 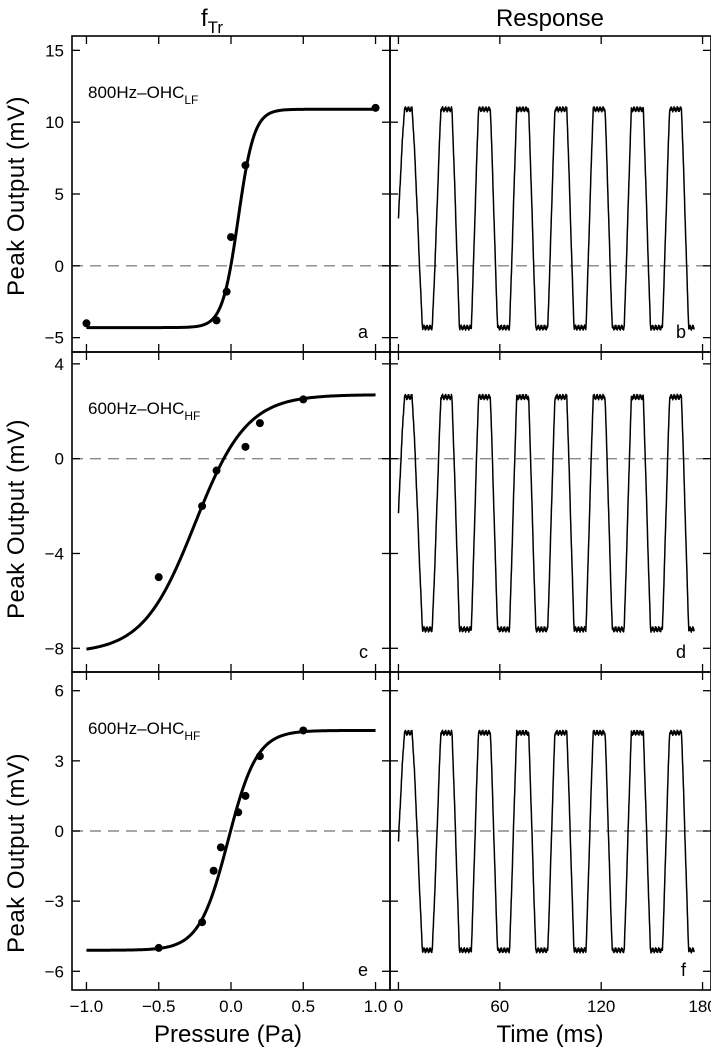 What do you see at coordinates (16, 853) in the screenshot?
I see `y-axis-label-bottom: Peak Output (mV)` at bounding box center [16, 853].